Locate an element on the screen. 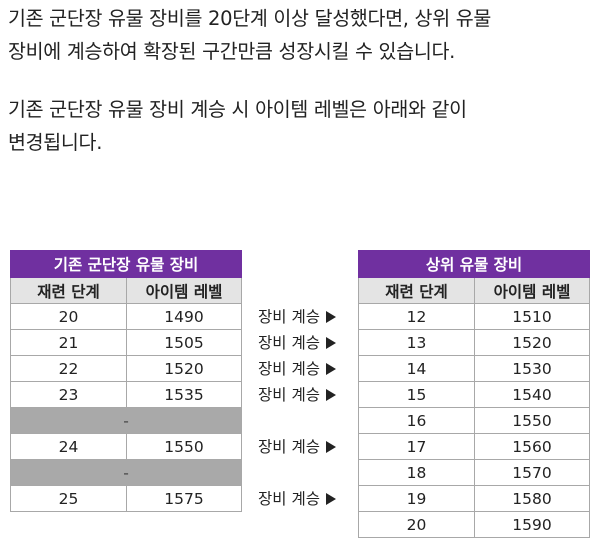 The height and width of the screenshot is (547, 600). level-change-paragraph: 기존 군단장 유물 장비 계승 시 아이템 레벨은 아래와 같이 변경됩니다. is located at coordinates (237, 126).